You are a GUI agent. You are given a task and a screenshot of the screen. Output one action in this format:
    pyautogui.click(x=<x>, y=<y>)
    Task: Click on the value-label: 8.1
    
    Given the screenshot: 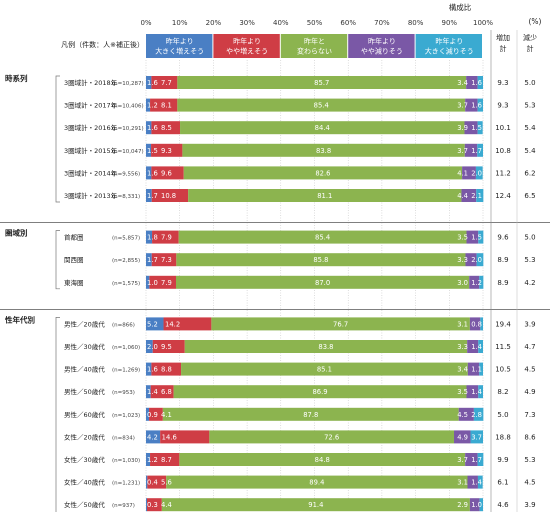 What is the action you would take?
    pyautogui.click(x=166, y=106)
    